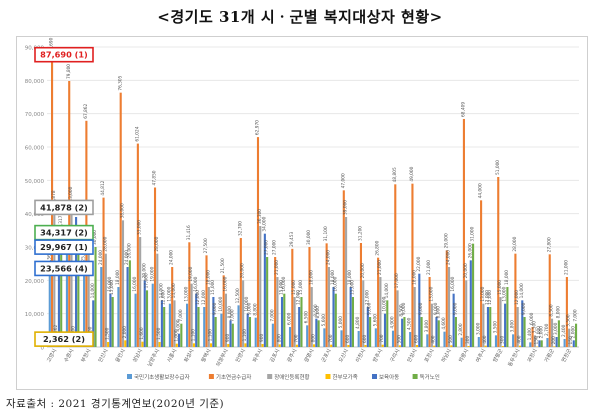  I want to click on category-label: 평택시, so click(206, 355).